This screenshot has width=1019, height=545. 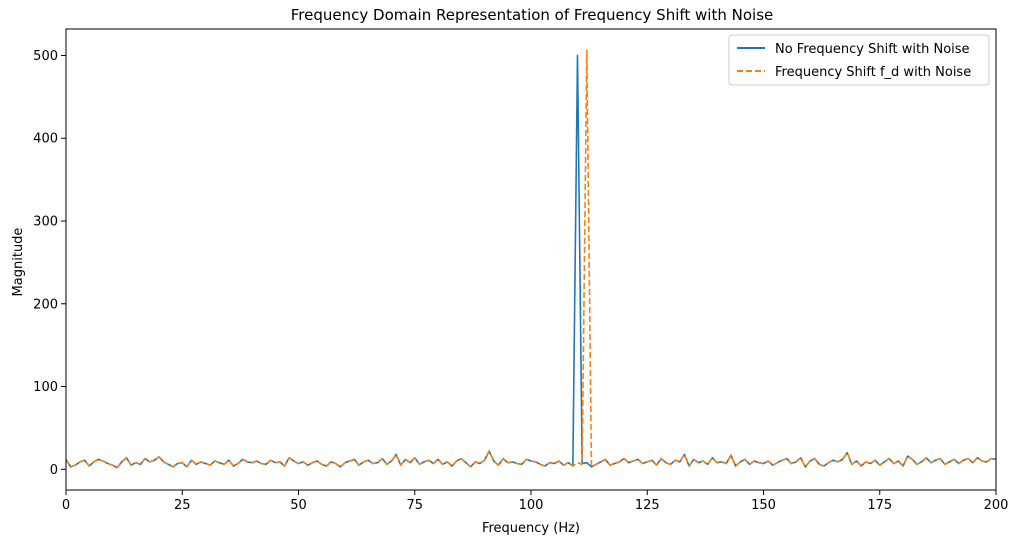 What do you see at coordinates (298, 505) in the screenshot?
I see `x-tick-label: 50` at bounding box center [298, 505].